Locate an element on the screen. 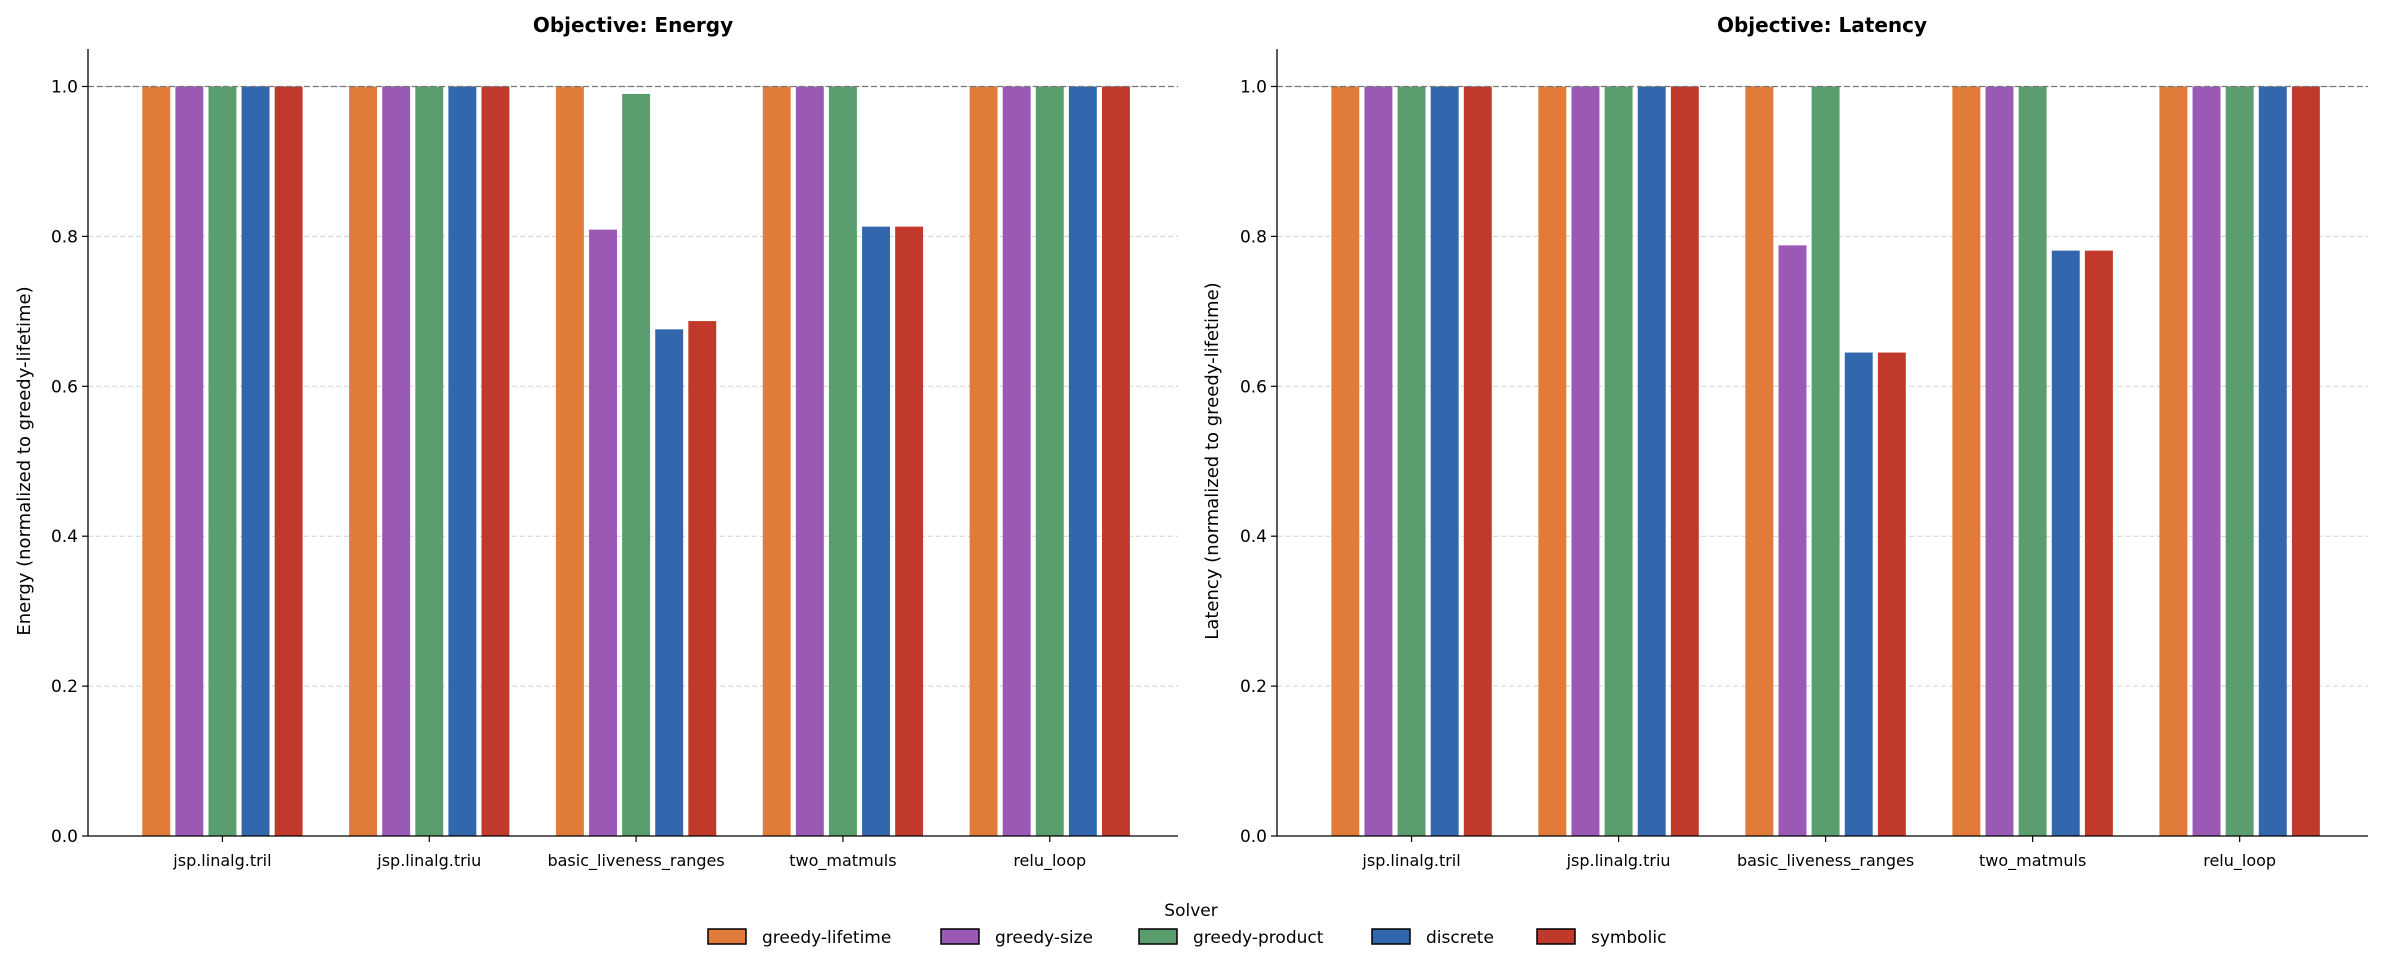 The height and width of the screenshot is (974, 2383). bar-discrete-two_matmuls: discrete: 0.813 is located at coordinates (876, 531).